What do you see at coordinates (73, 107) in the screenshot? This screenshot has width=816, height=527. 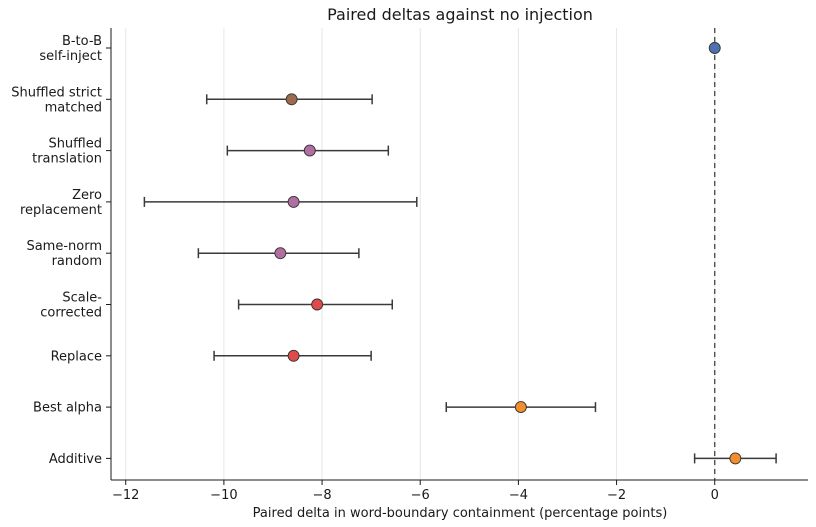 I see `category-label: matched` at bounding box center [73, 107].